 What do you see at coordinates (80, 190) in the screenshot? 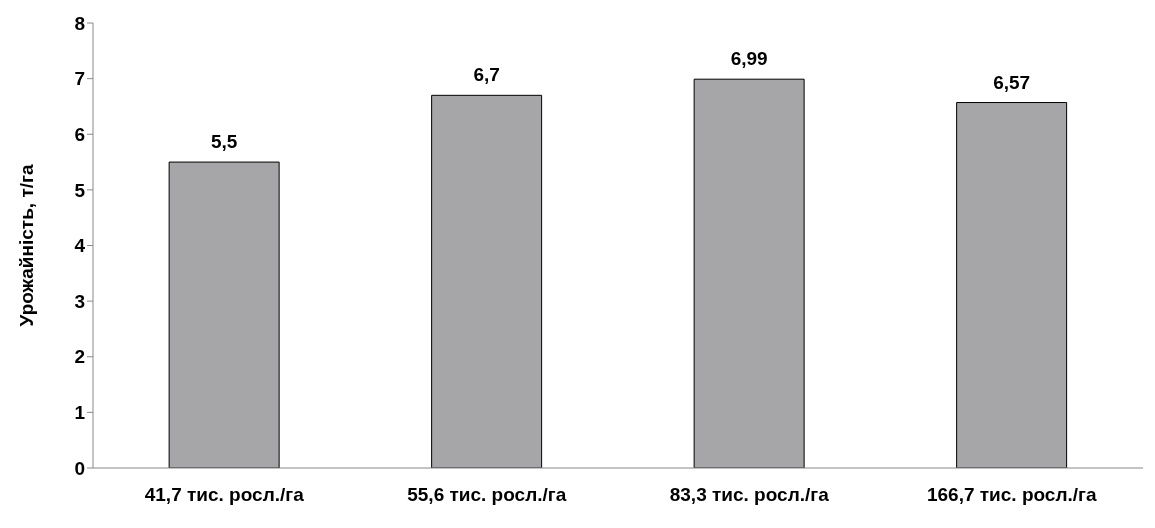
I see `y-tick-label: 5` at bounding box center [80, 190].